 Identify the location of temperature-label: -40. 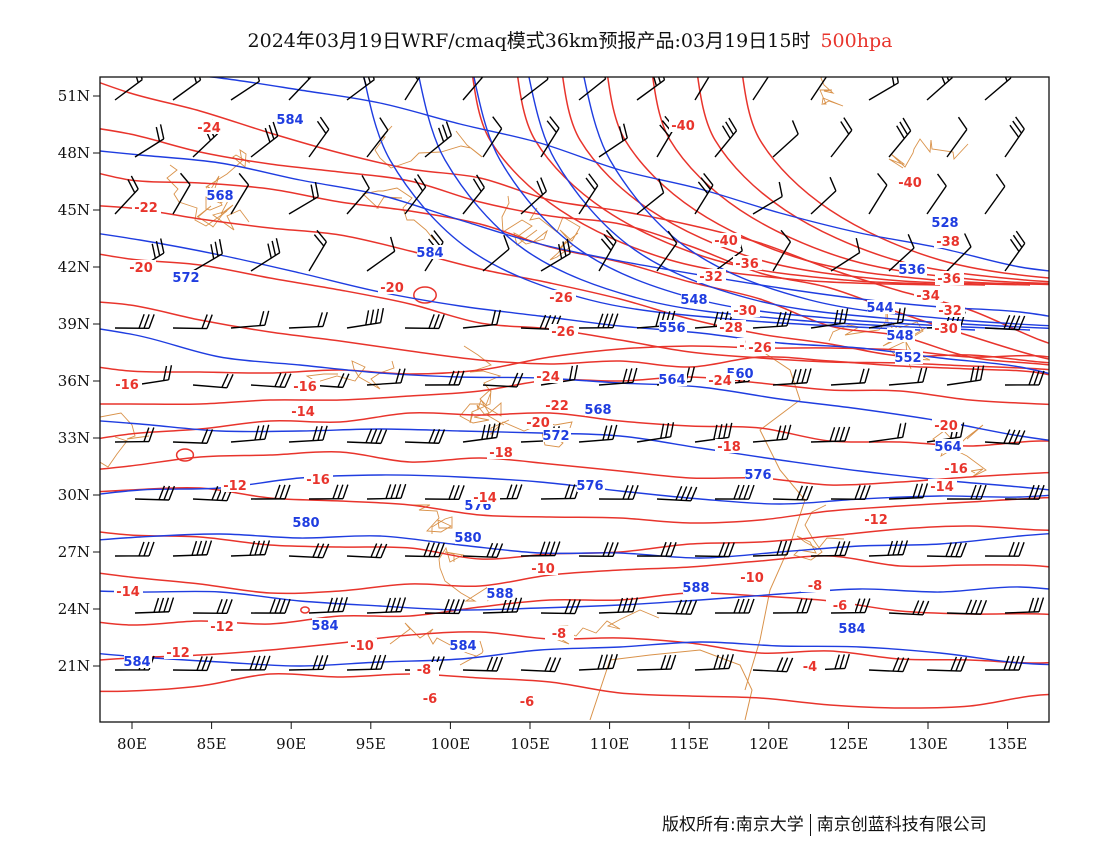
(726, 241).